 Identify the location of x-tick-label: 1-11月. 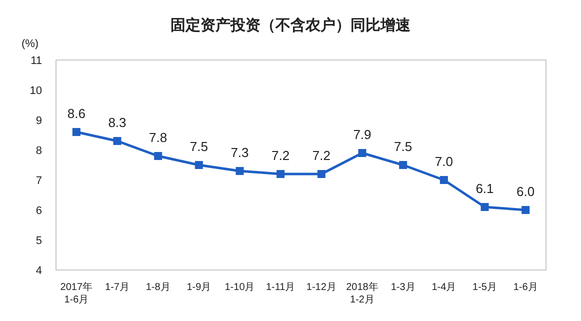
(281, 287).